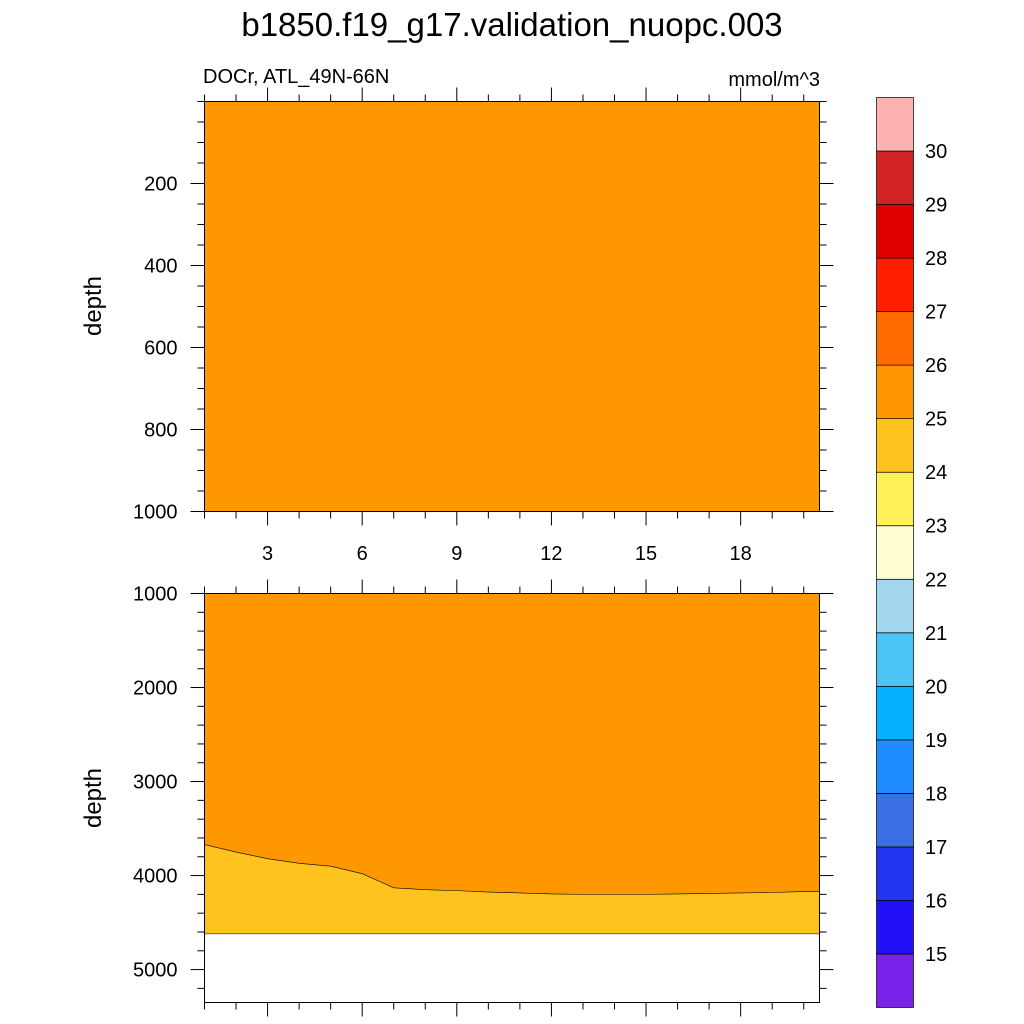  What do you see at coordinates (646, 554) in the screenshot?
I see `upper-x-tick-label-15: 15` at bounding box center [646, 554].